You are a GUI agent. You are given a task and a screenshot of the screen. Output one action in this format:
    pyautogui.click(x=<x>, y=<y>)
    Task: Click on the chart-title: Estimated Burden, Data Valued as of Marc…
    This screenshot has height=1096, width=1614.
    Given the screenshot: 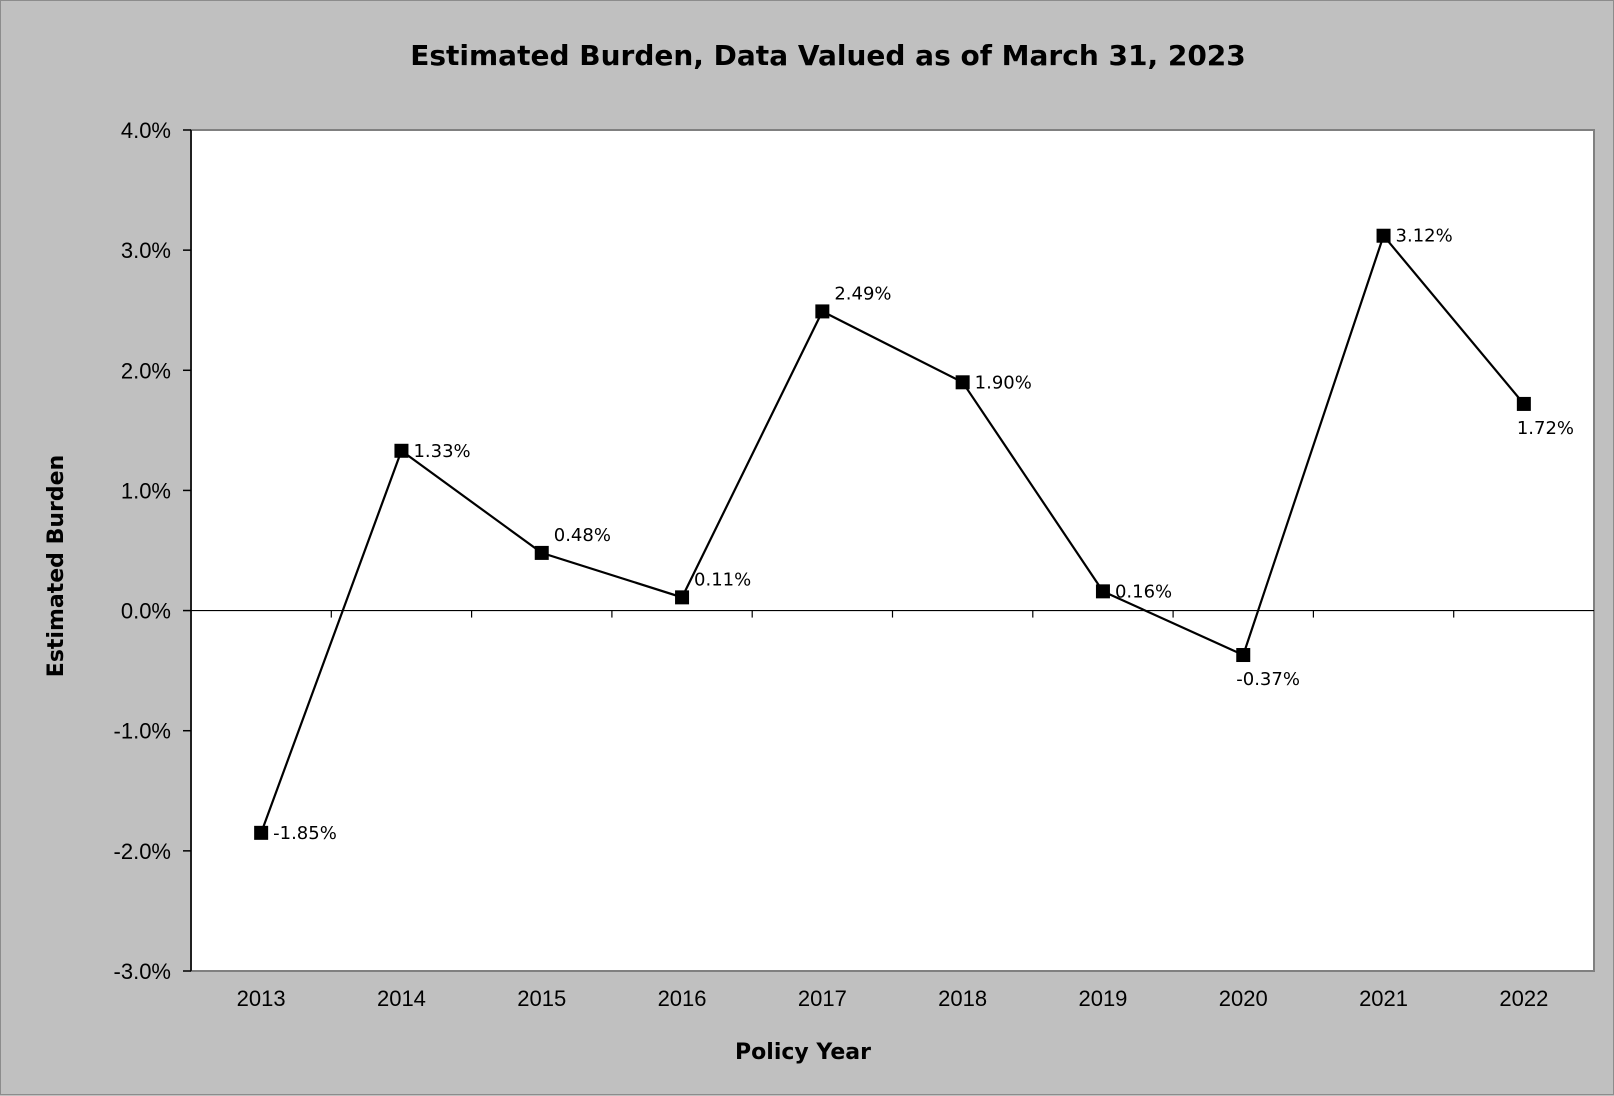 What is the action you would take?
    pyautogui.click(x=828, y=55)
    